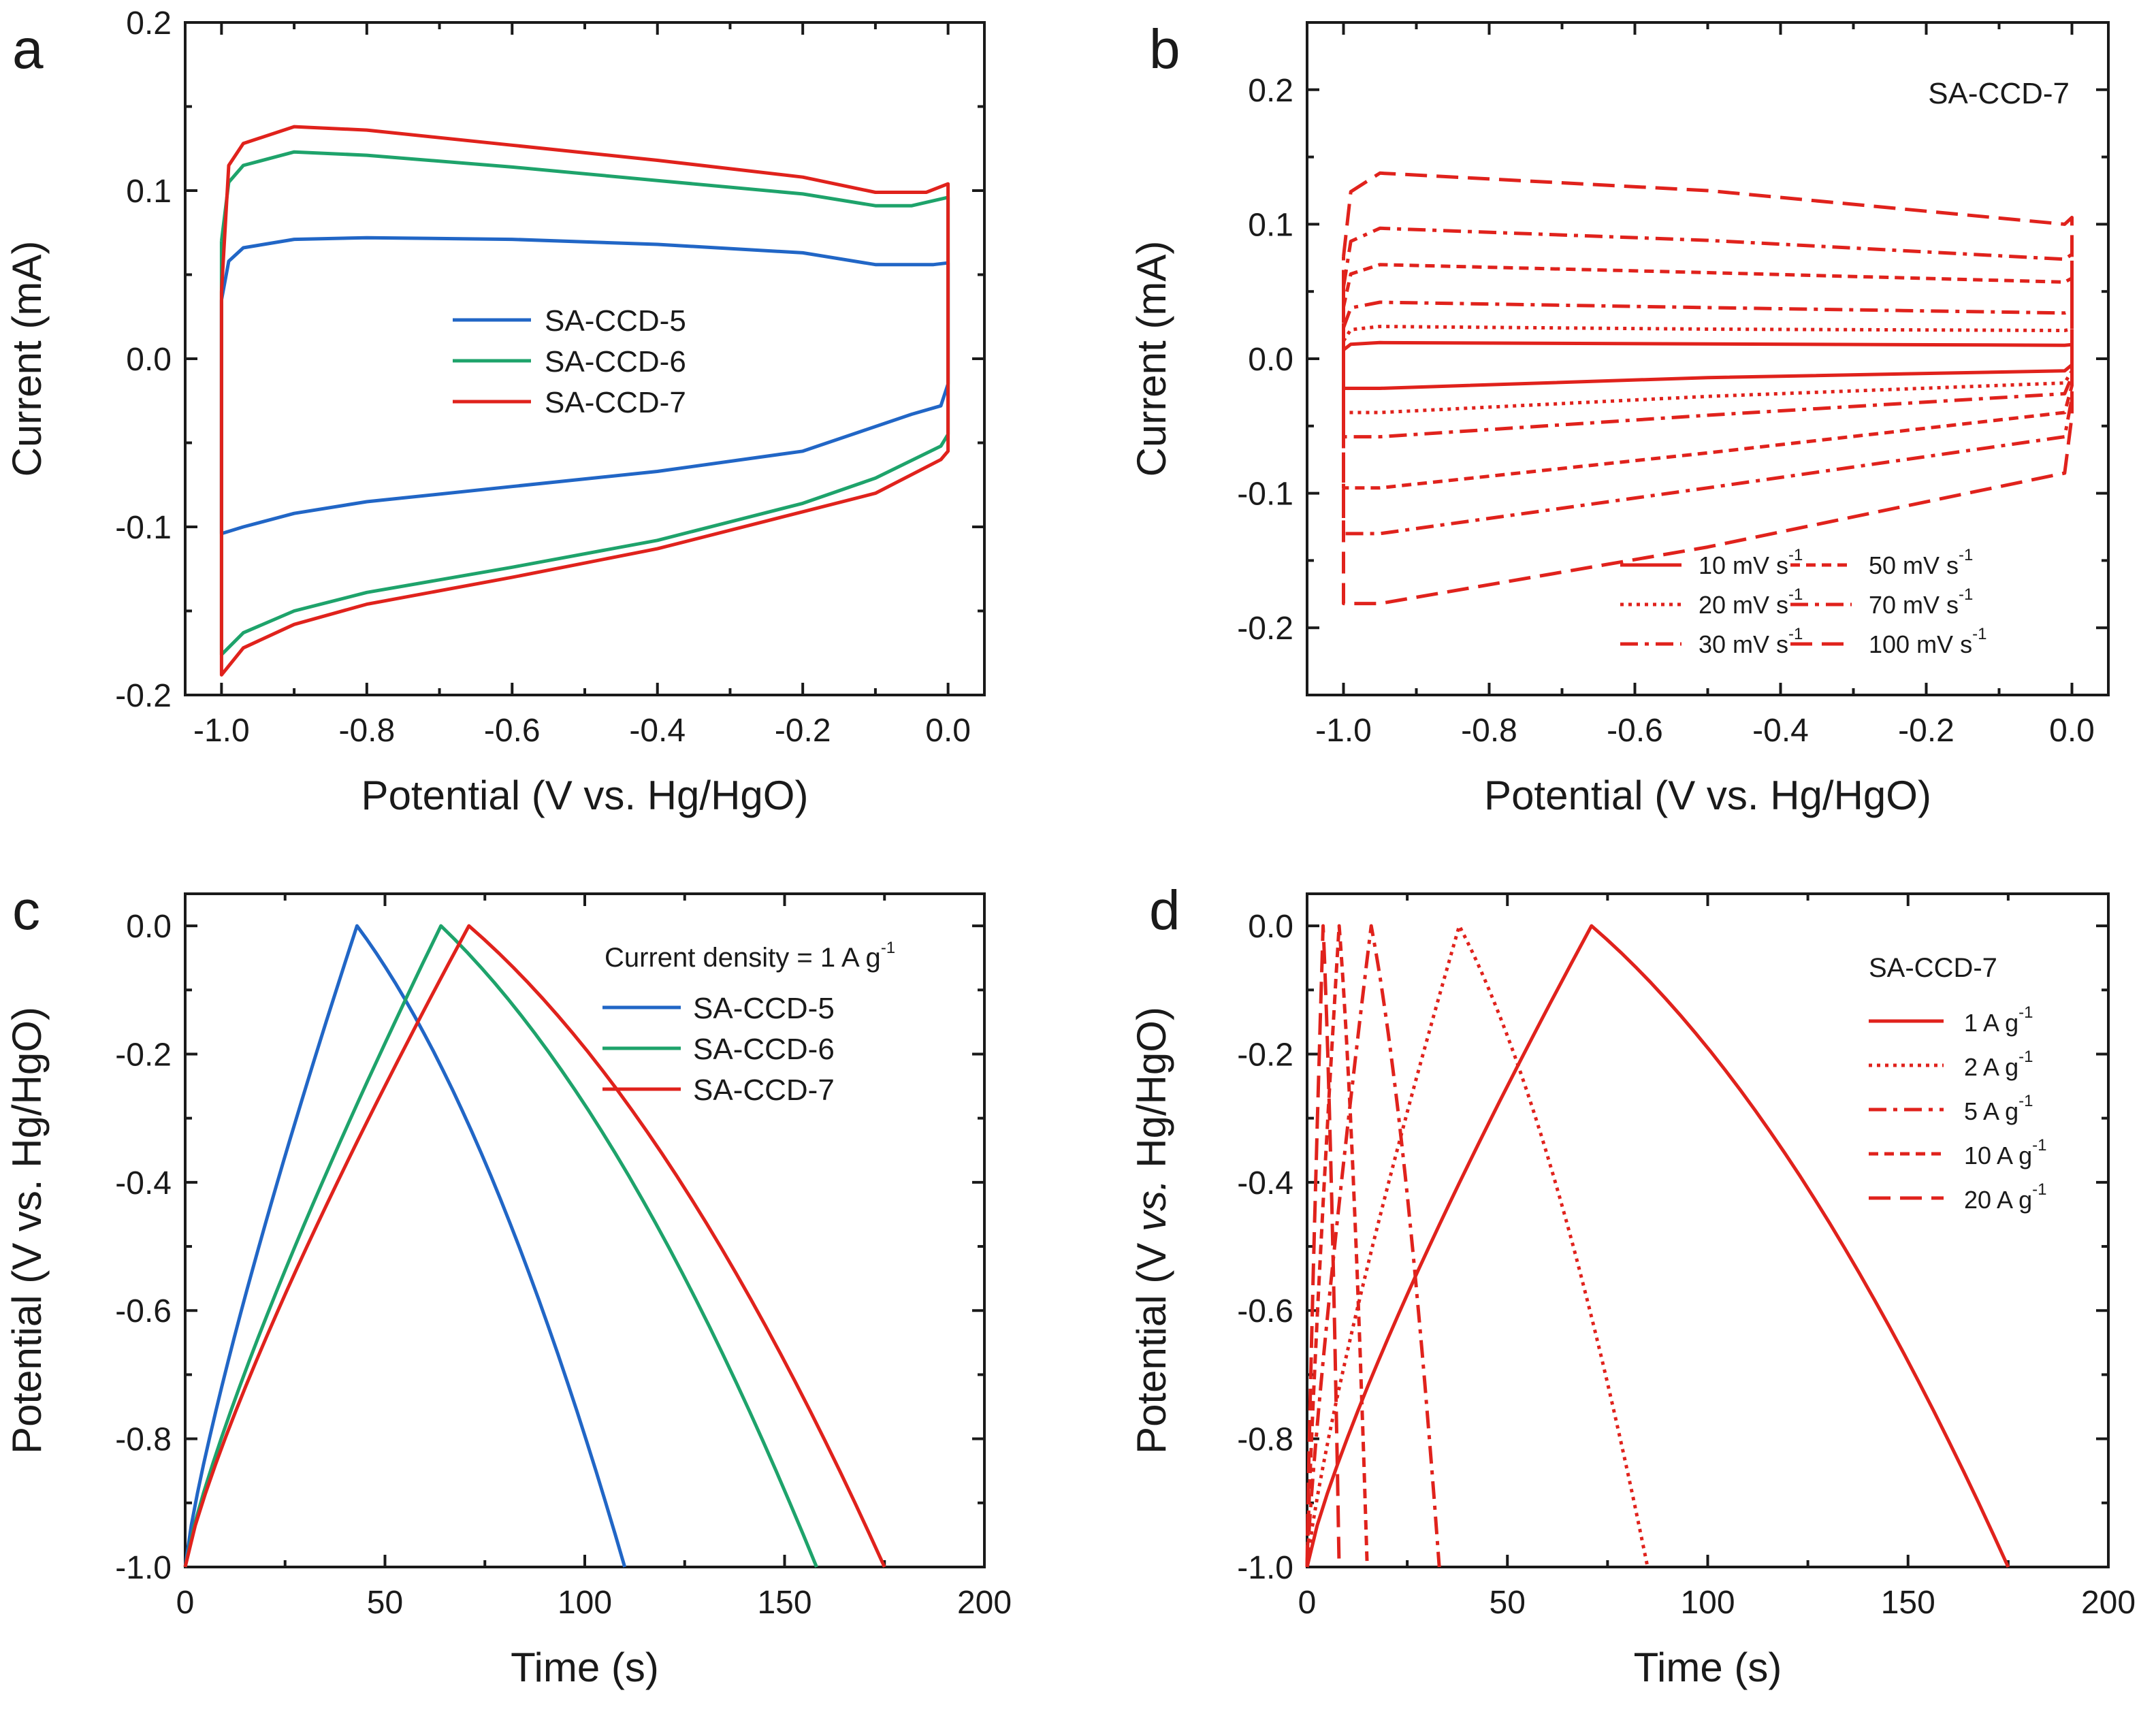  Describe the element at coordinates (1658, 1246) in the screenshot. I see `gcd-curve-1-ag` at that location.